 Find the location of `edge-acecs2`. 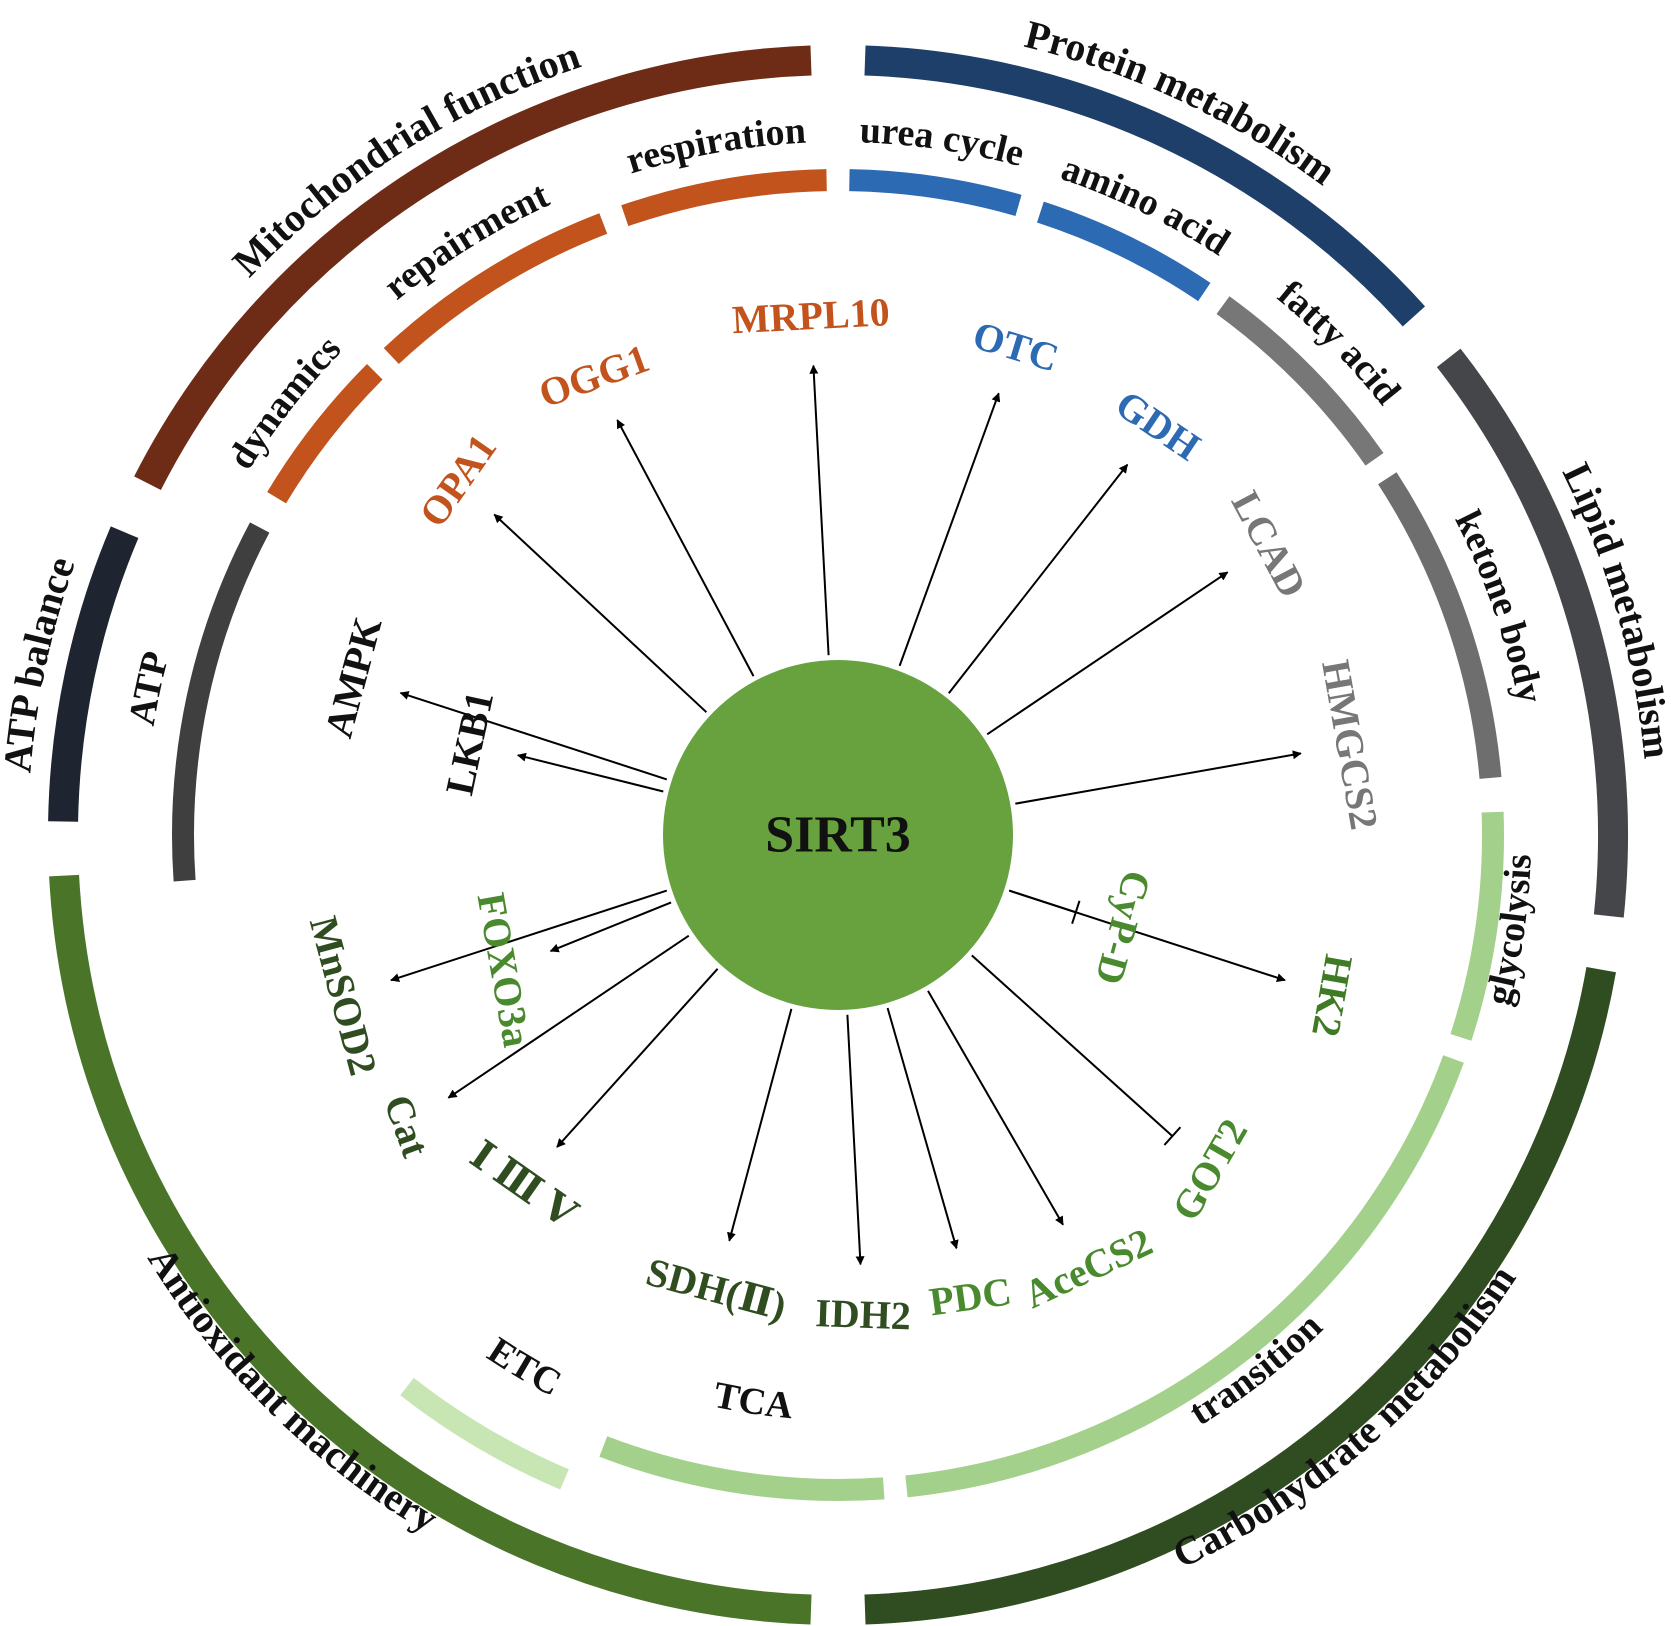

edge-acecs2 is located at coordinates (995, 1108).